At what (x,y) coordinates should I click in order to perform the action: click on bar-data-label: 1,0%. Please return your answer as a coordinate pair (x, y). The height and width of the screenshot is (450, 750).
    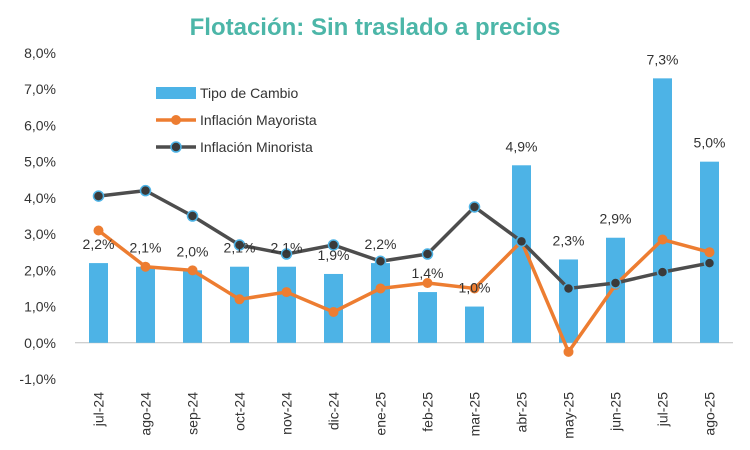
    Looking at the image, I should click on (475, 288).